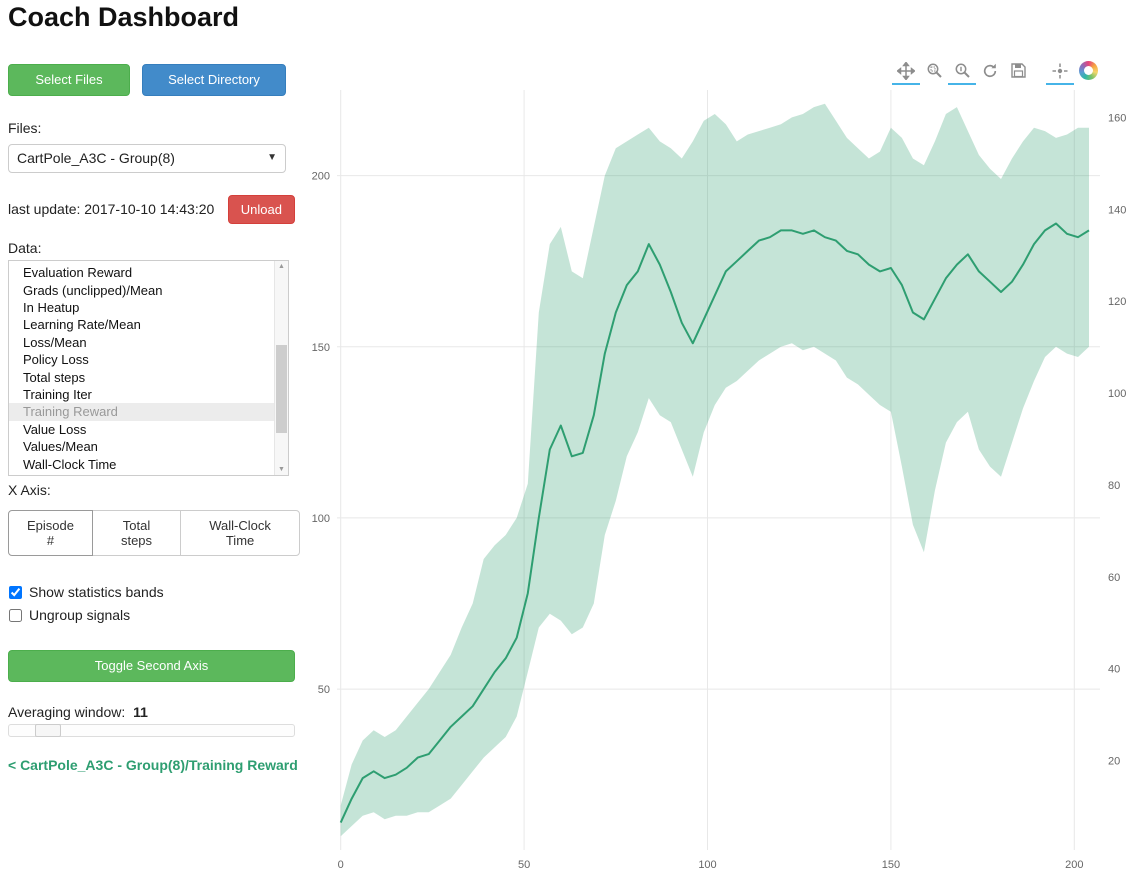 Image resolution: width=1142 pixels, height=881 pixels. I want to click on box-zoom-icon, so click(934, 71).